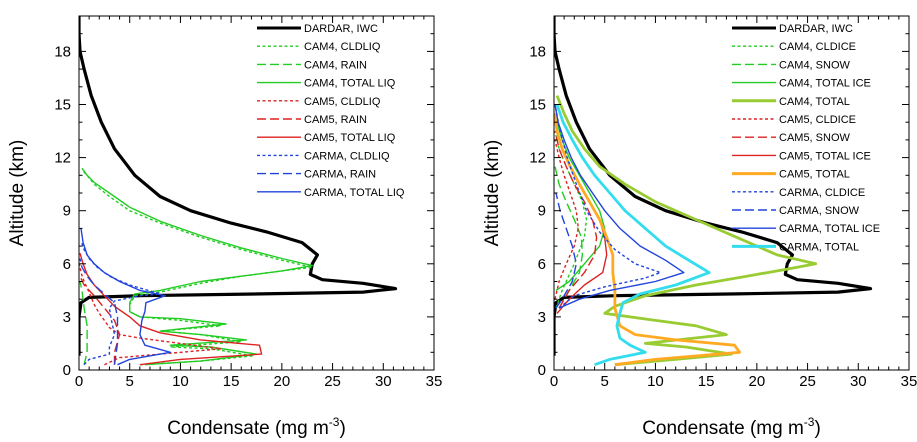  I want to click on legend-label: CARMA, TOTAL LIQ, so click(354, 193).